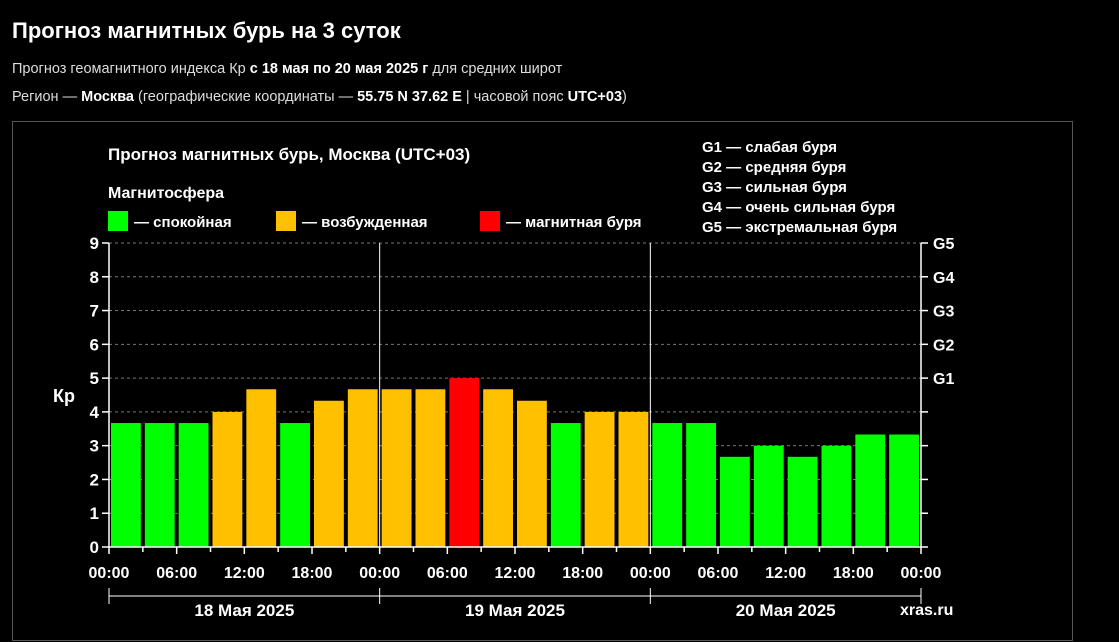 The image size is (1119, 642). What do you see at coordinates (94, 479) in the screenshot?
I see `y-tick-label: 2` at bounding box center [94, 479].